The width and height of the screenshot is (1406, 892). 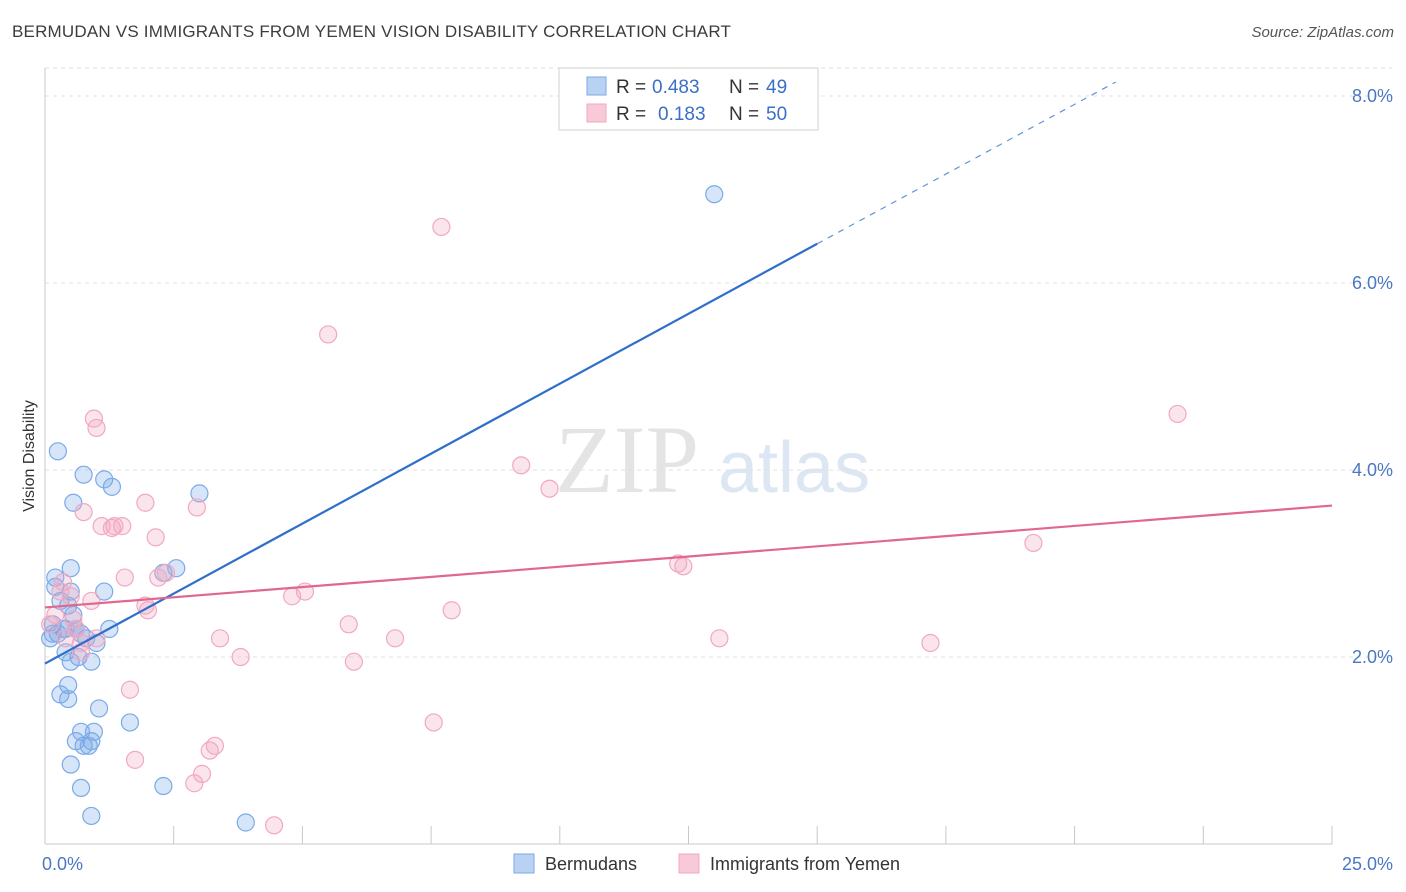 I want to click on y-tick-label-1: 4.0%, so click(x=1372, y=470).